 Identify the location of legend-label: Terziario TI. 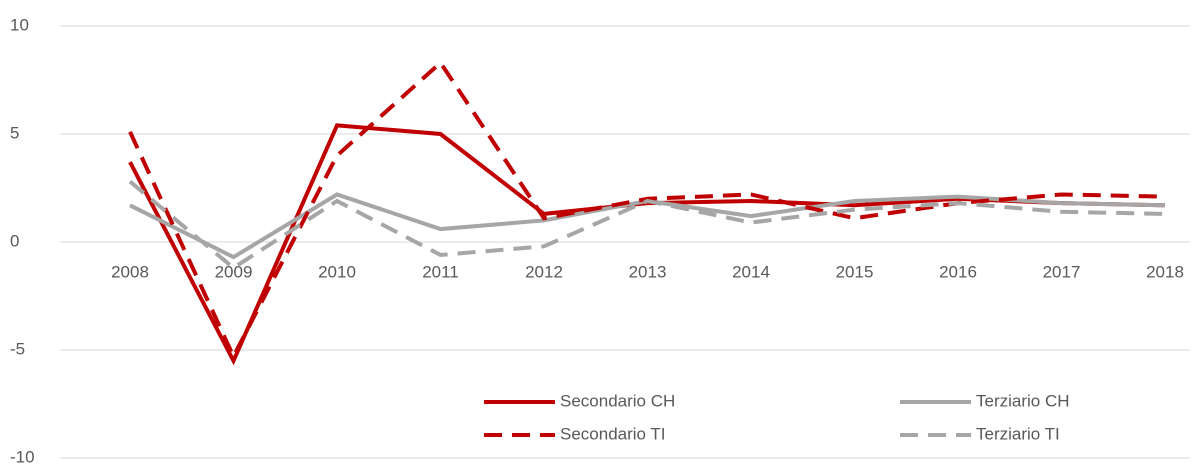
(1018, 433).